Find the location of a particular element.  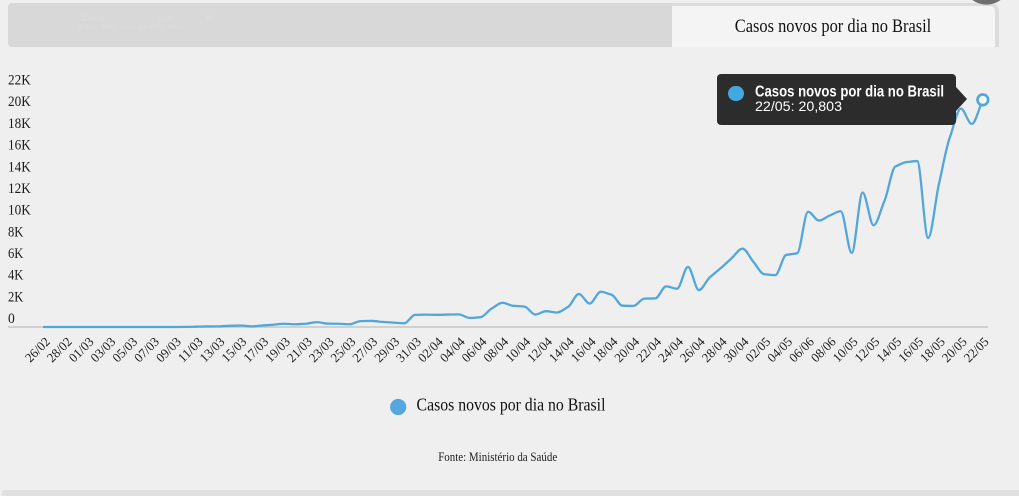

svg-text: 10K is located at coordinates (19, 211).